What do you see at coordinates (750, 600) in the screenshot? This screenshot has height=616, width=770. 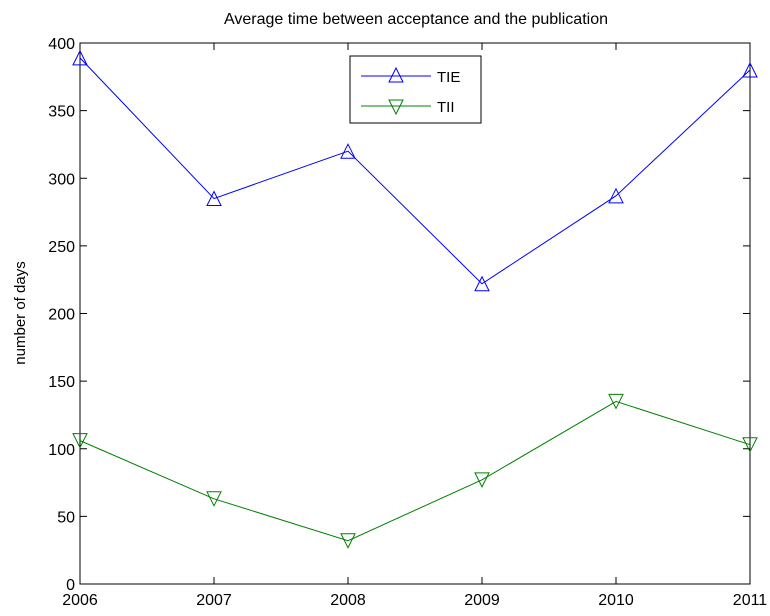 I see `x-tick-label: 2011` at bounding box center [750, 600].